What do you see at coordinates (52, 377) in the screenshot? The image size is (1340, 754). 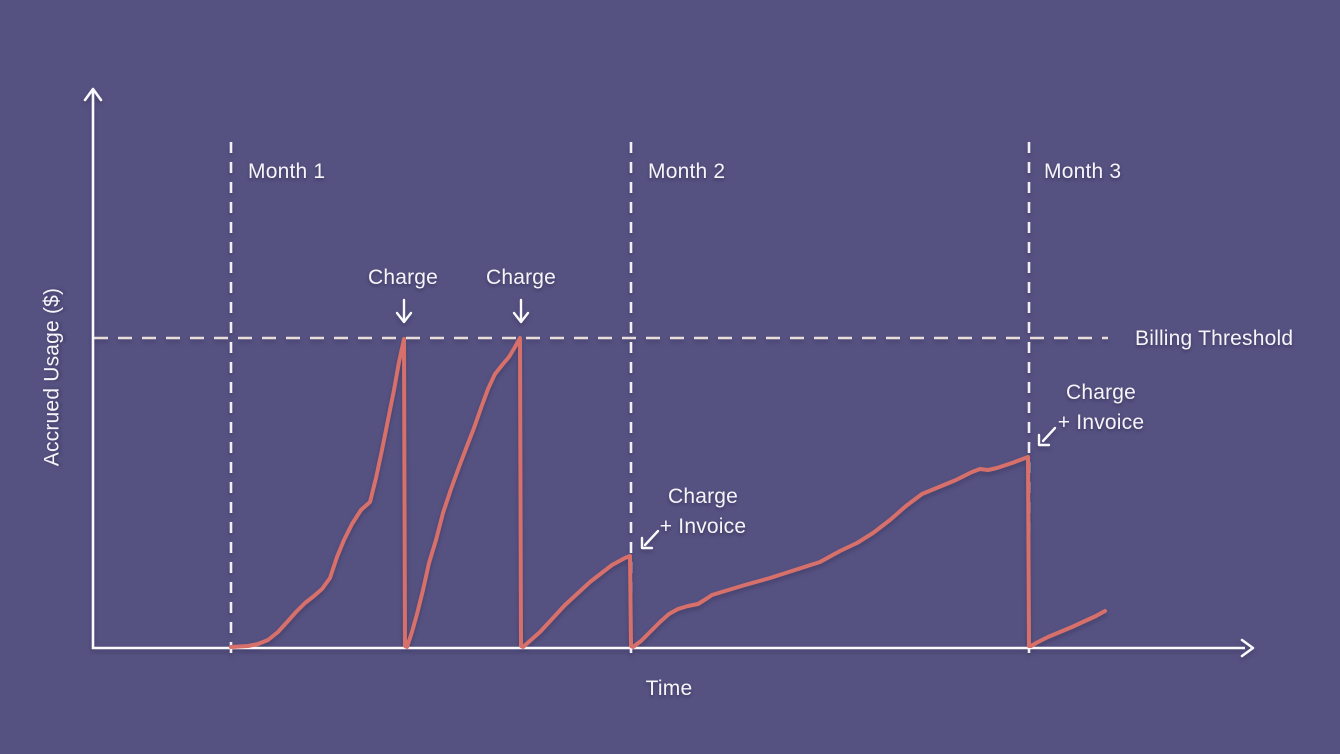 I see `y-axis-label: Accrued Usage ($)` at bounding box center [52, 377].